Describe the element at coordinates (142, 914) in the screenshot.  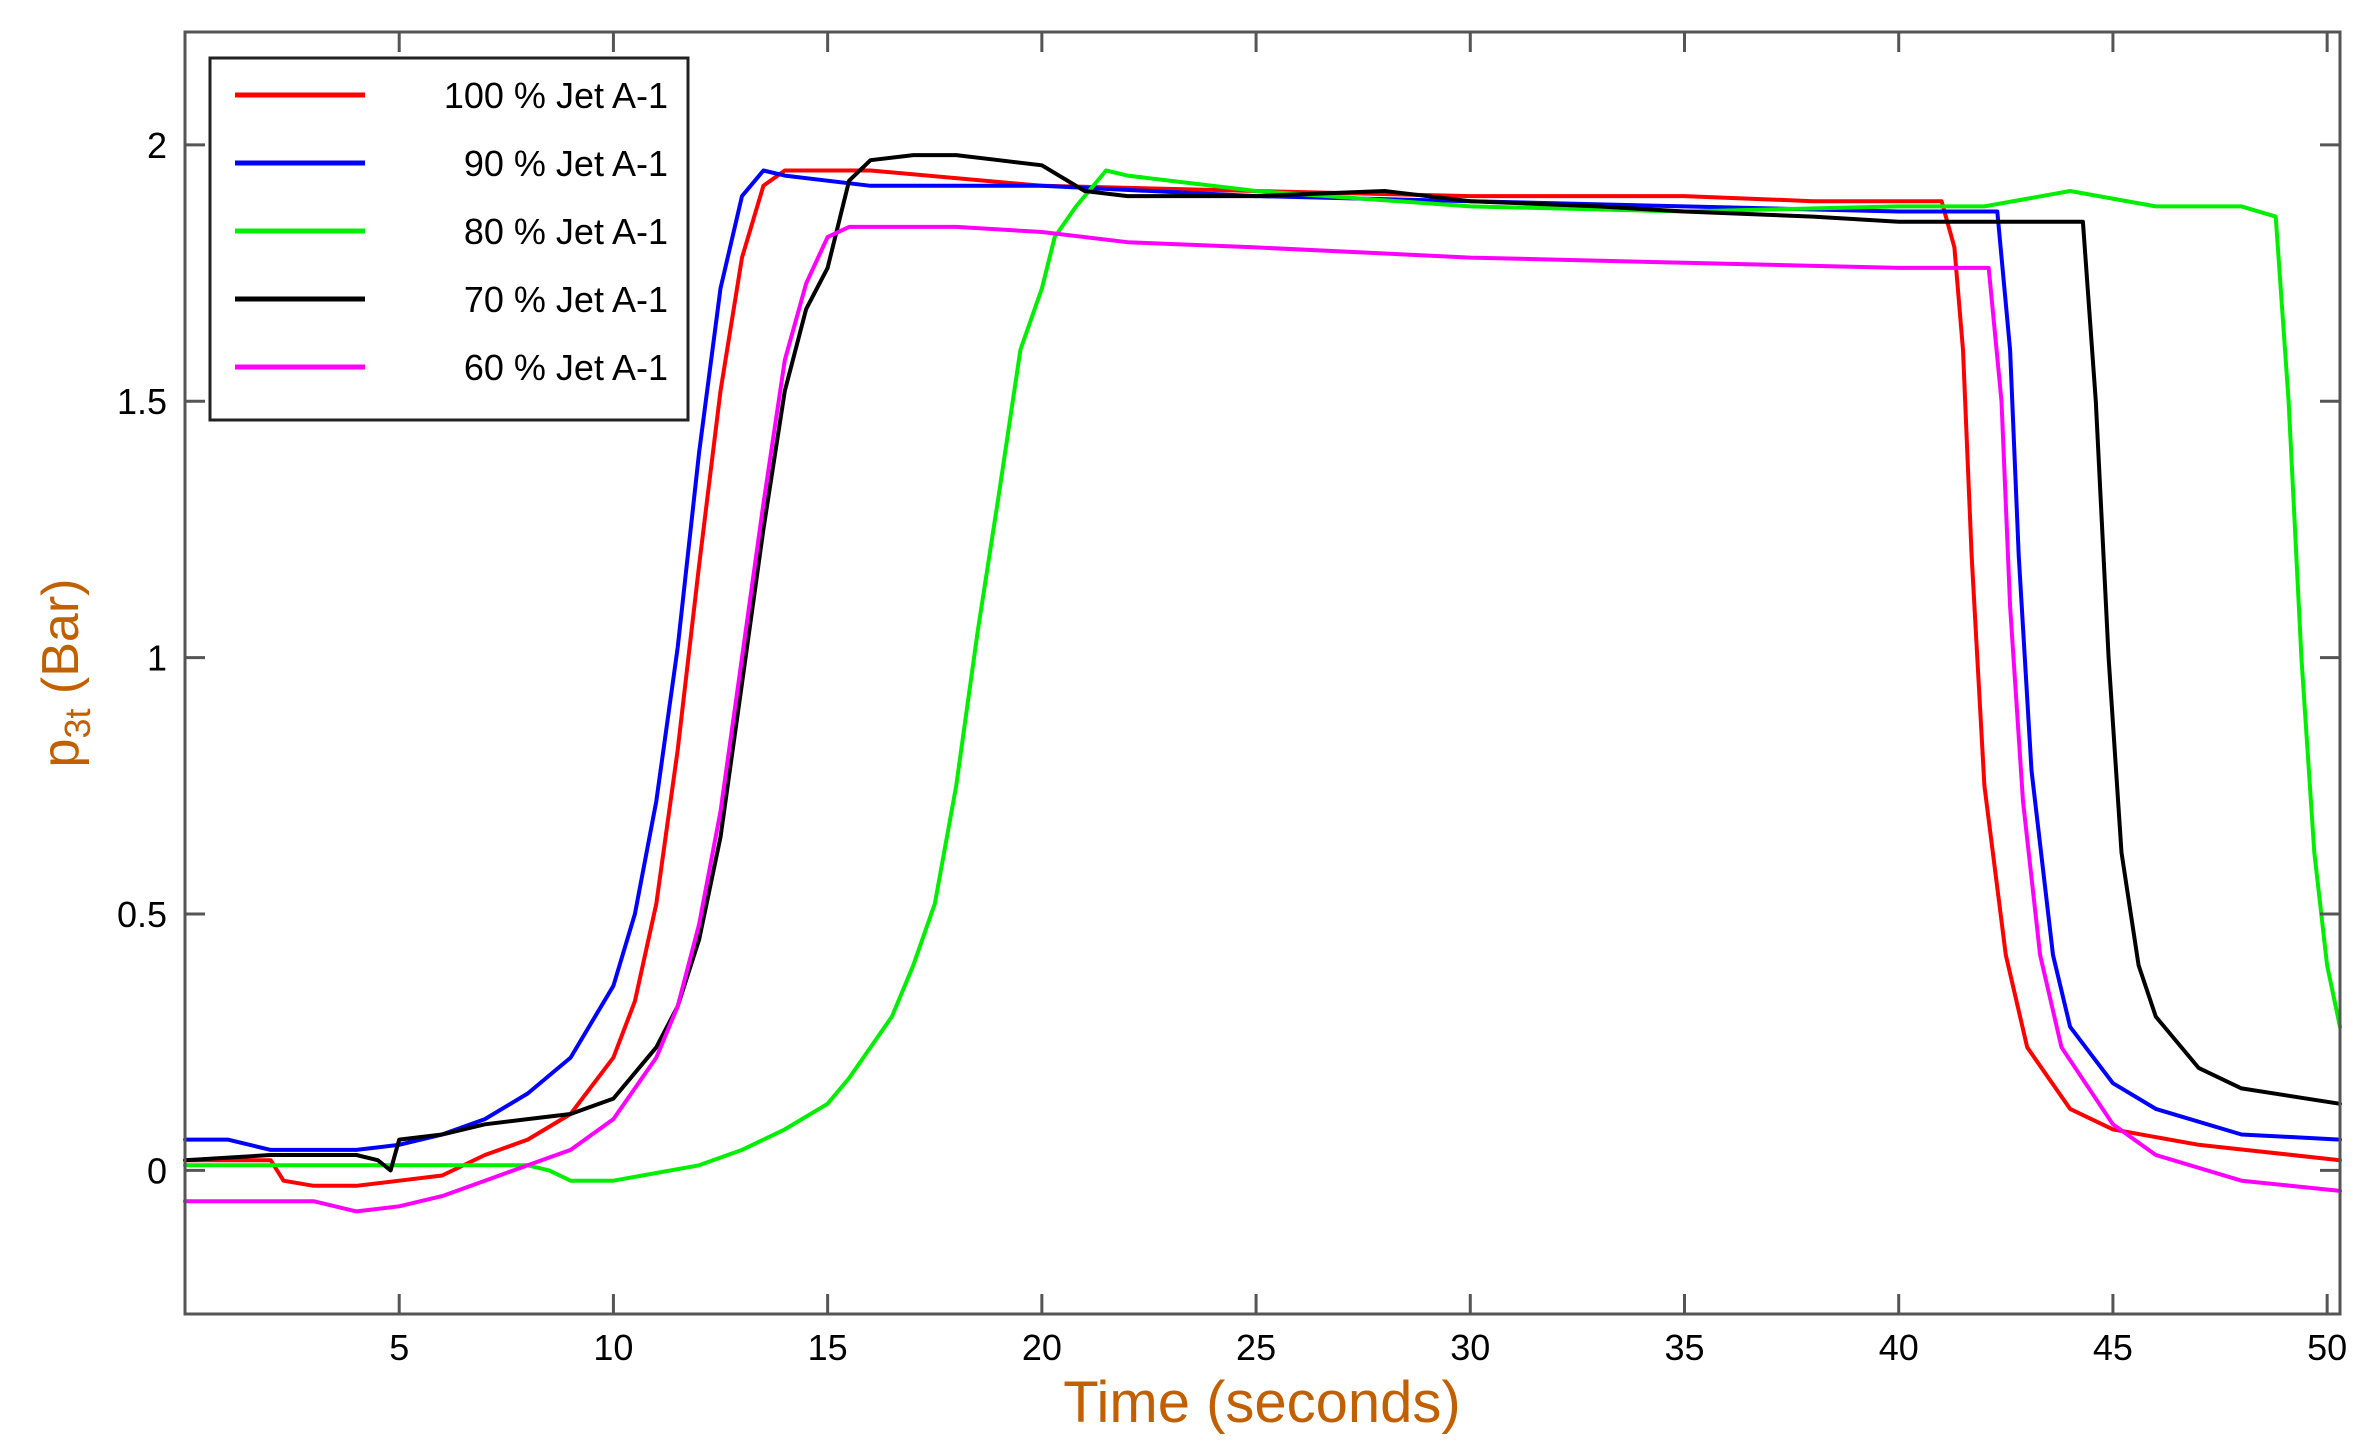
I see `y-tick-label: 0.5` at that location.